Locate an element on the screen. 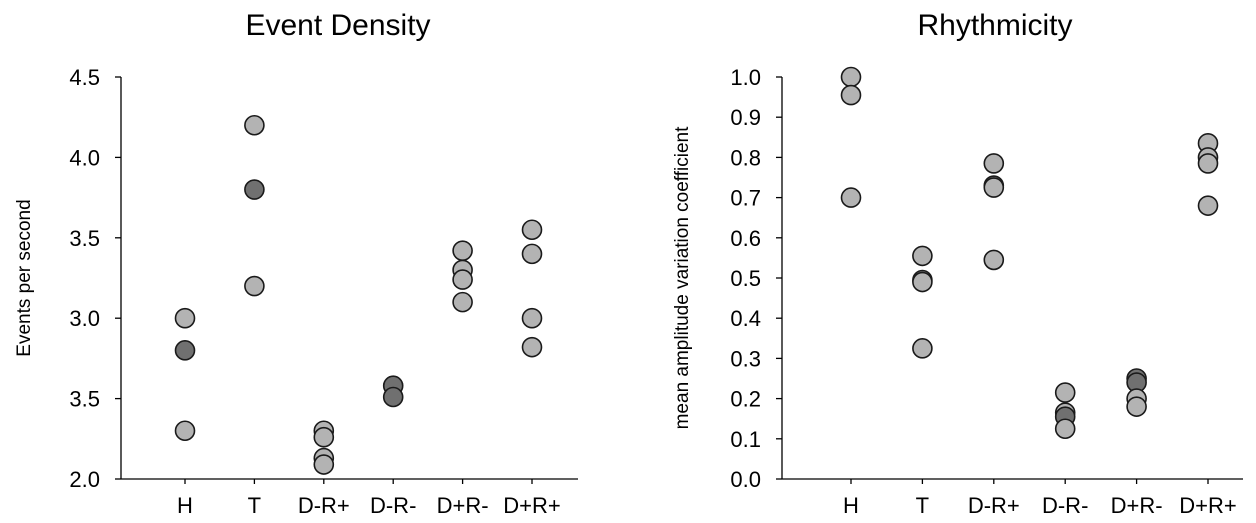 The height and width of the screenshot is (523, 1256). y-tick-label: 0.1 is located at coordinates (745, 439).